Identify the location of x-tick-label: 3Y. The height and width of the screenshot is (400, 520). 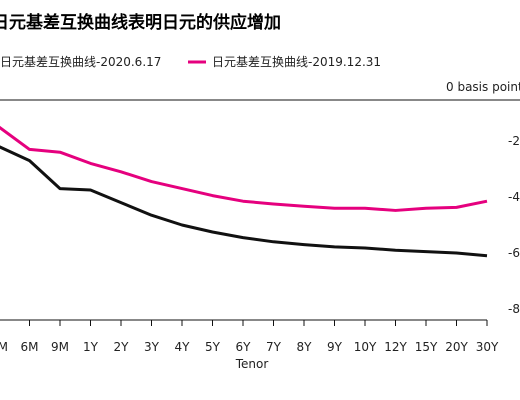
(152, 347).